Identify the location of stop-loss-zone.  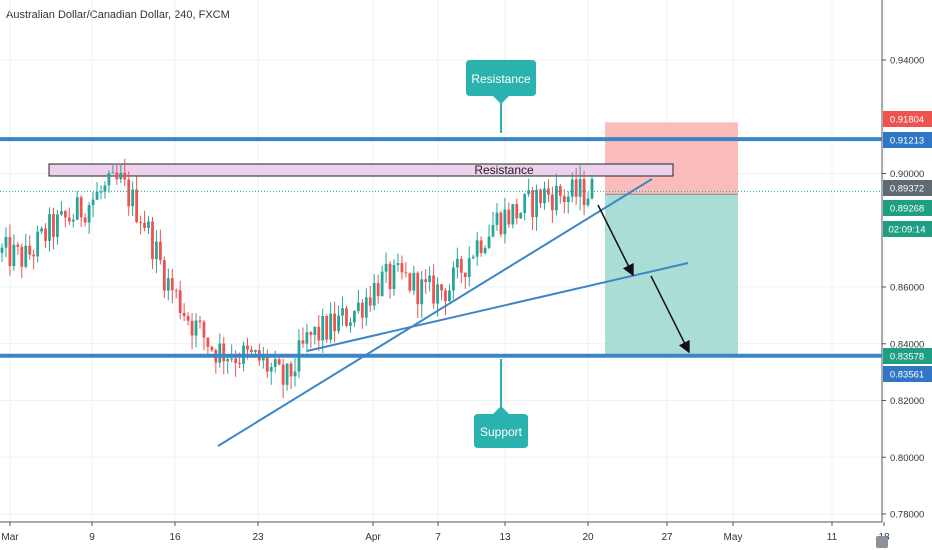
(671, 158).